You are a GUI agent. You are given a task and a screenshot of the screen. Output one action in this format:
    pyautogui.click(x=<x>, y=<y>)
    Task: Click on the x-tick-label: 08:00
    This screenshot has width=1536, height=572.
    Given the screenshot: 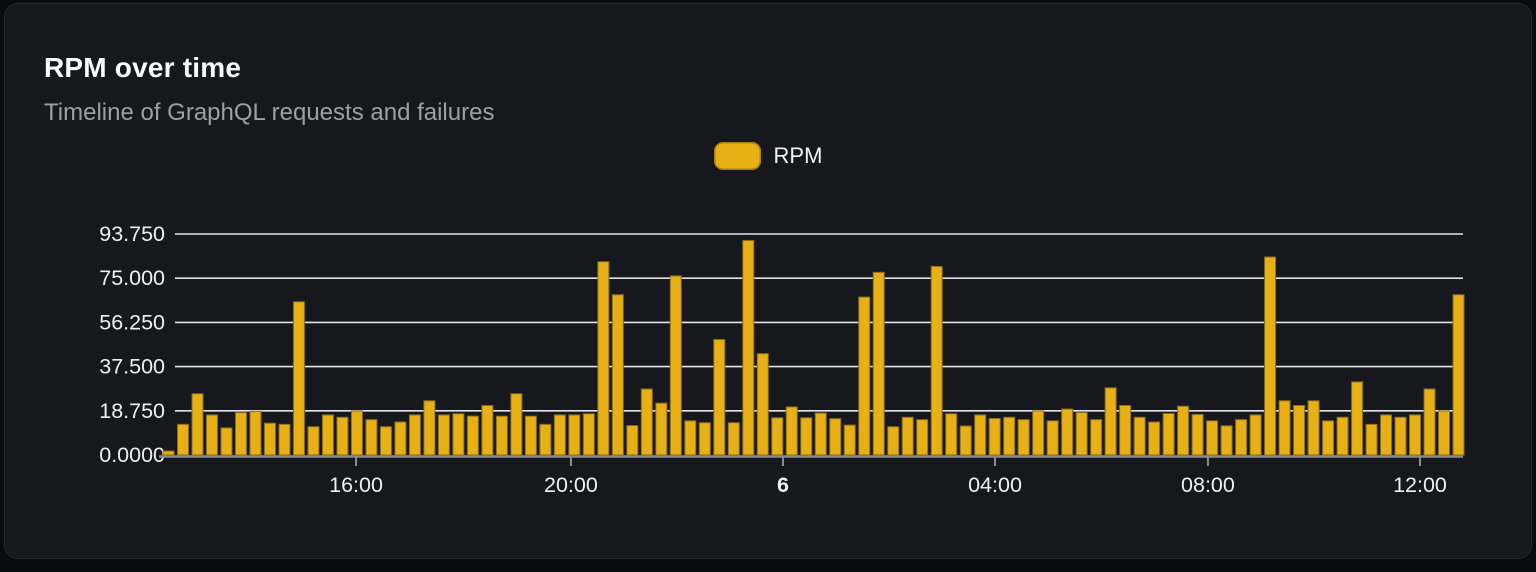 What is the action you would take?
    pyautogui.click(x=1208, y=485)
    